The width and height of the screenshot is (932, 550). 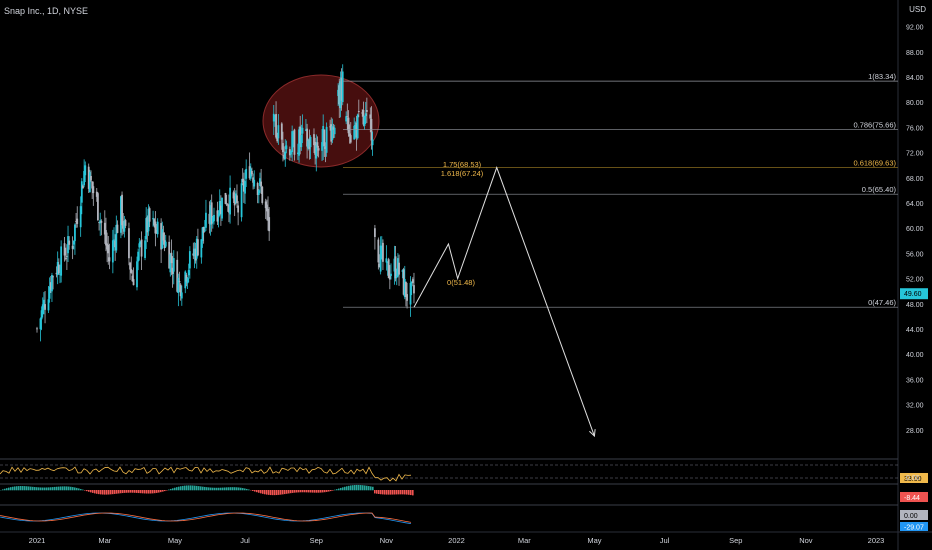 I want to click on y-tick-label: 64.00, so click(x=915, y=204).